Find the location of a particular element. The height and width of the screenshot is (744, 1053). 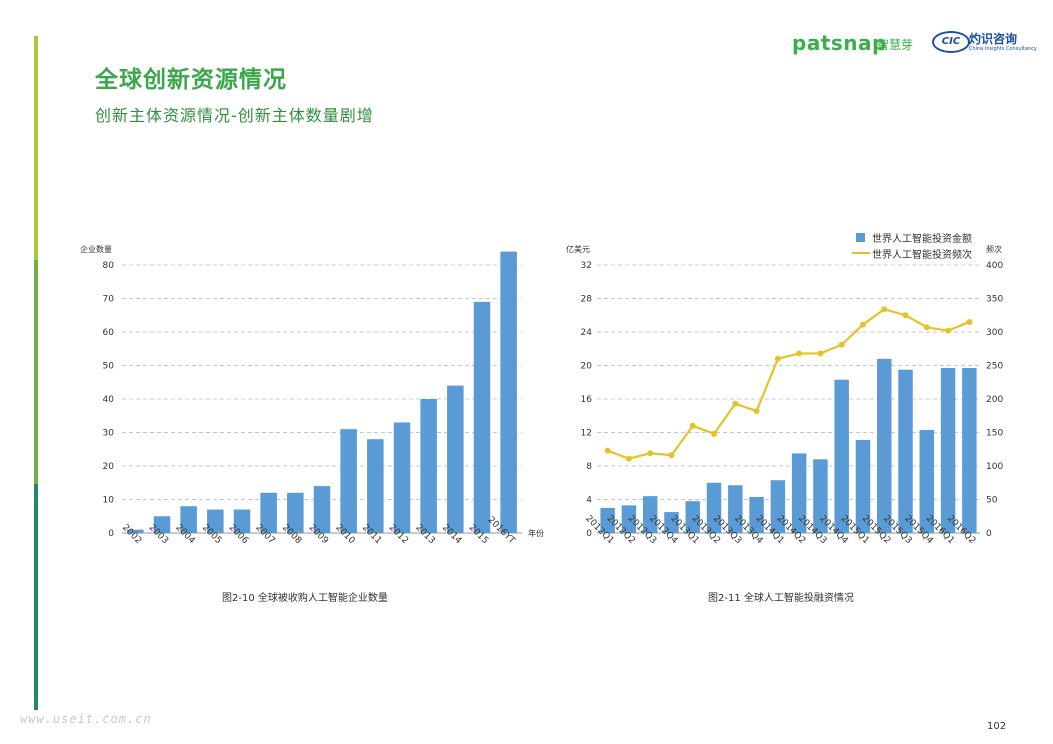

legend-label-amount: 世界人工智能投资金额 is located at coordinates (922, 239).